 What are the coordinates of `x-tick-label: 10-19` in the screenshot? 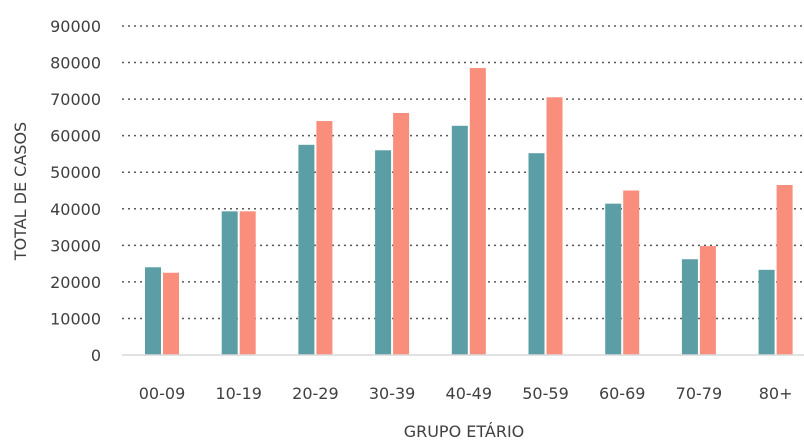 It's located at (238, 393).